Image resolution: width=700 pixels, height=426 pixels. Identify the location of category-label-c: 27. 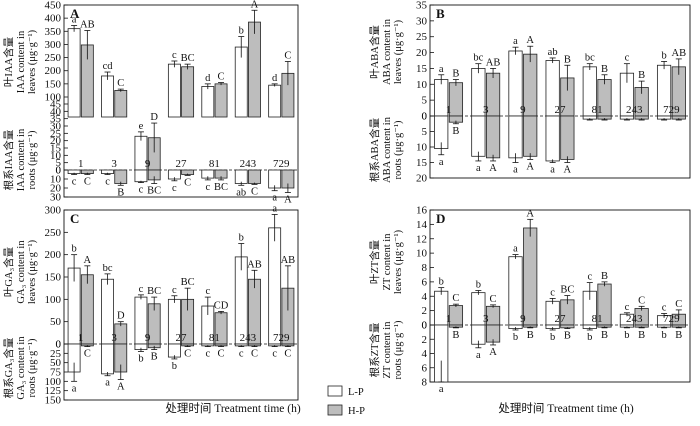
(182, 338).